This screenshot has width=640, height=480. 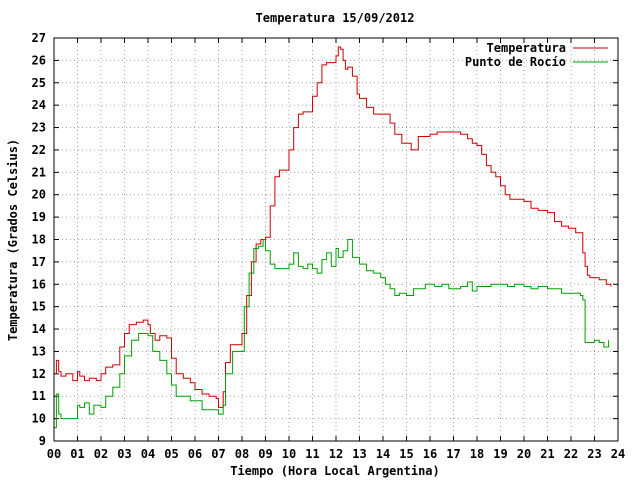 I want to click on y-tick-label: 12, so click(x=39, y=374).